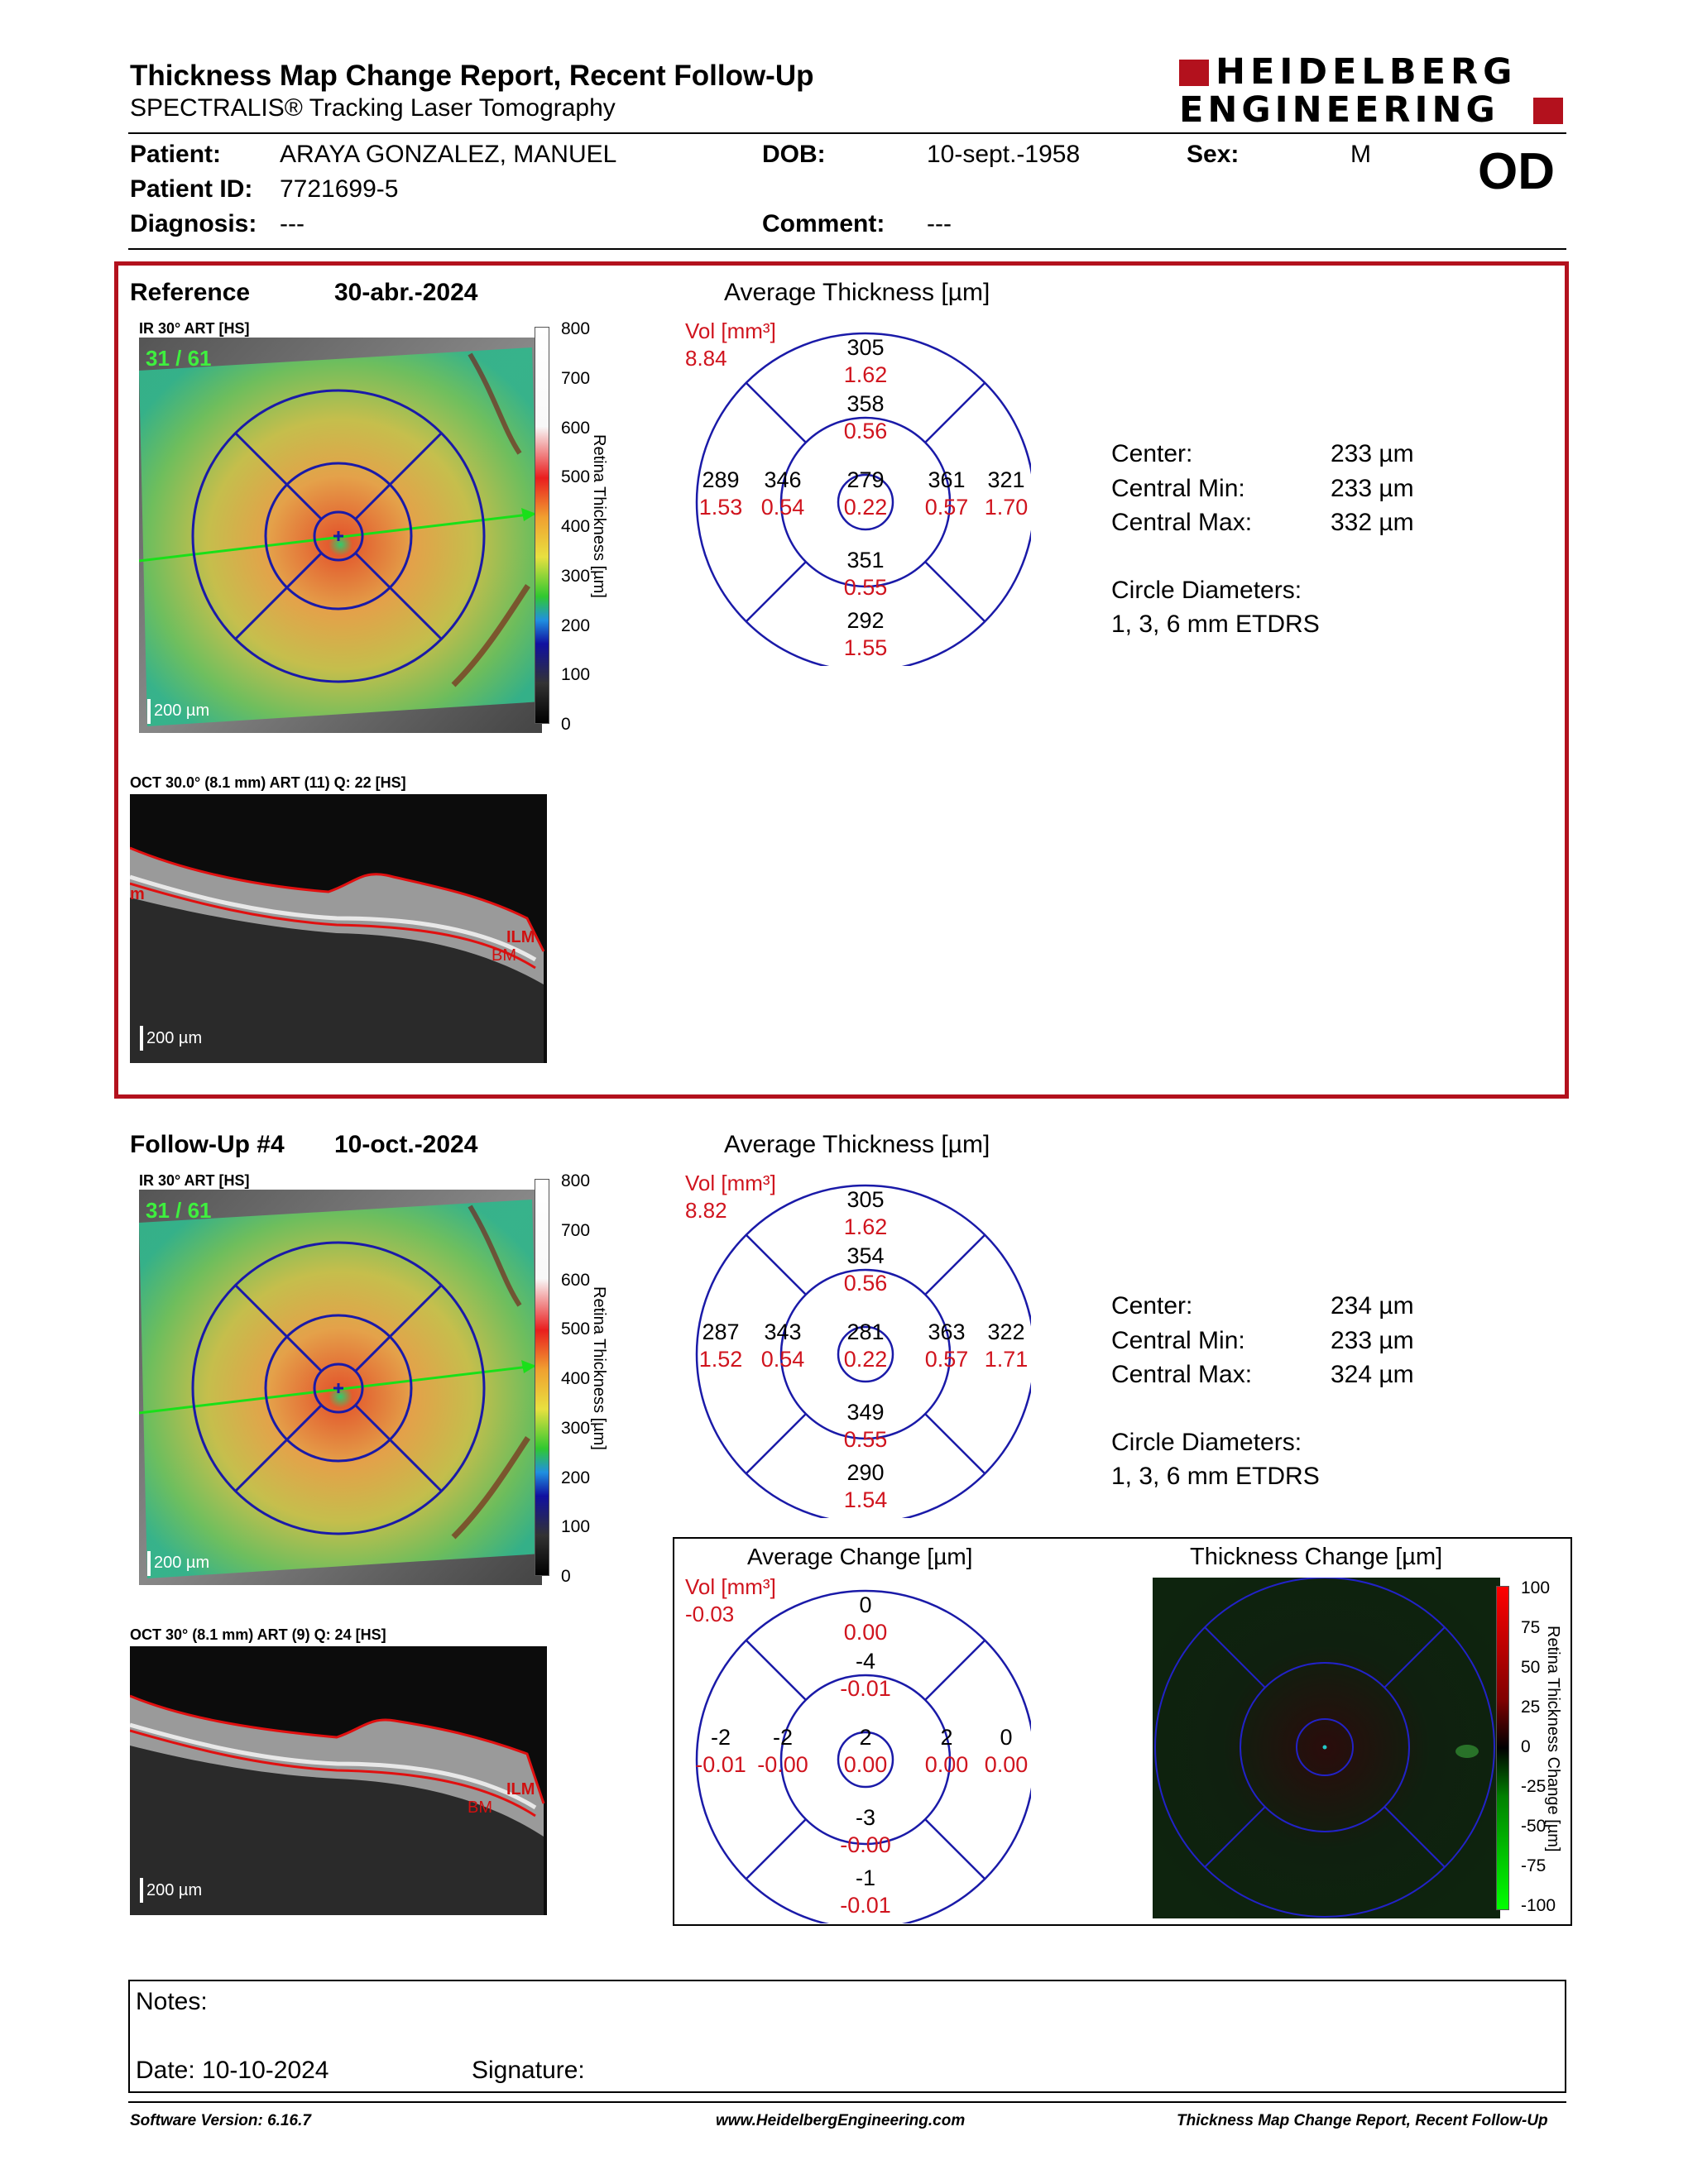 The image size is (1688, 2184). Describe the element at coordinates (520, 937) in the screenshot. I see `reference-ilm-label: ILM` at that location.